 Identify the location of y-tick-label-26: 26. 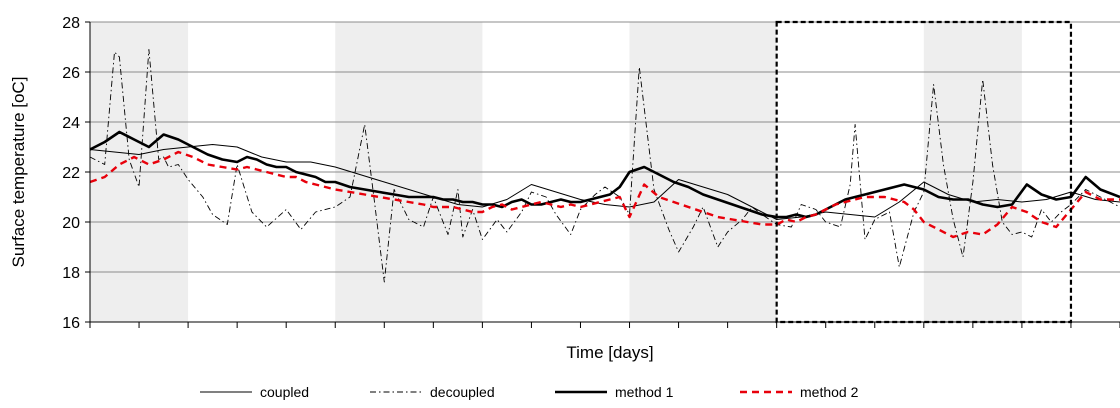
(71, 73).